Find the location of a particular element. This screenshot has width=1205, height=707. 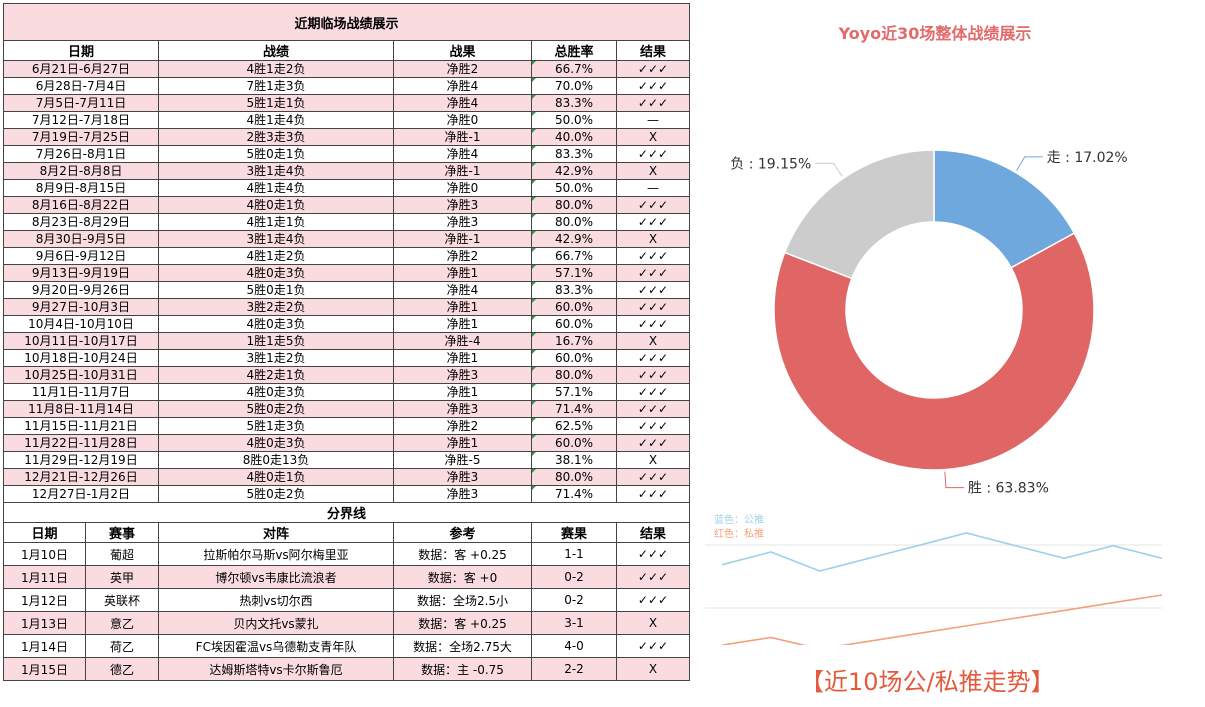

winrate-cell: 70.0% is located at coordinates (574, 86).